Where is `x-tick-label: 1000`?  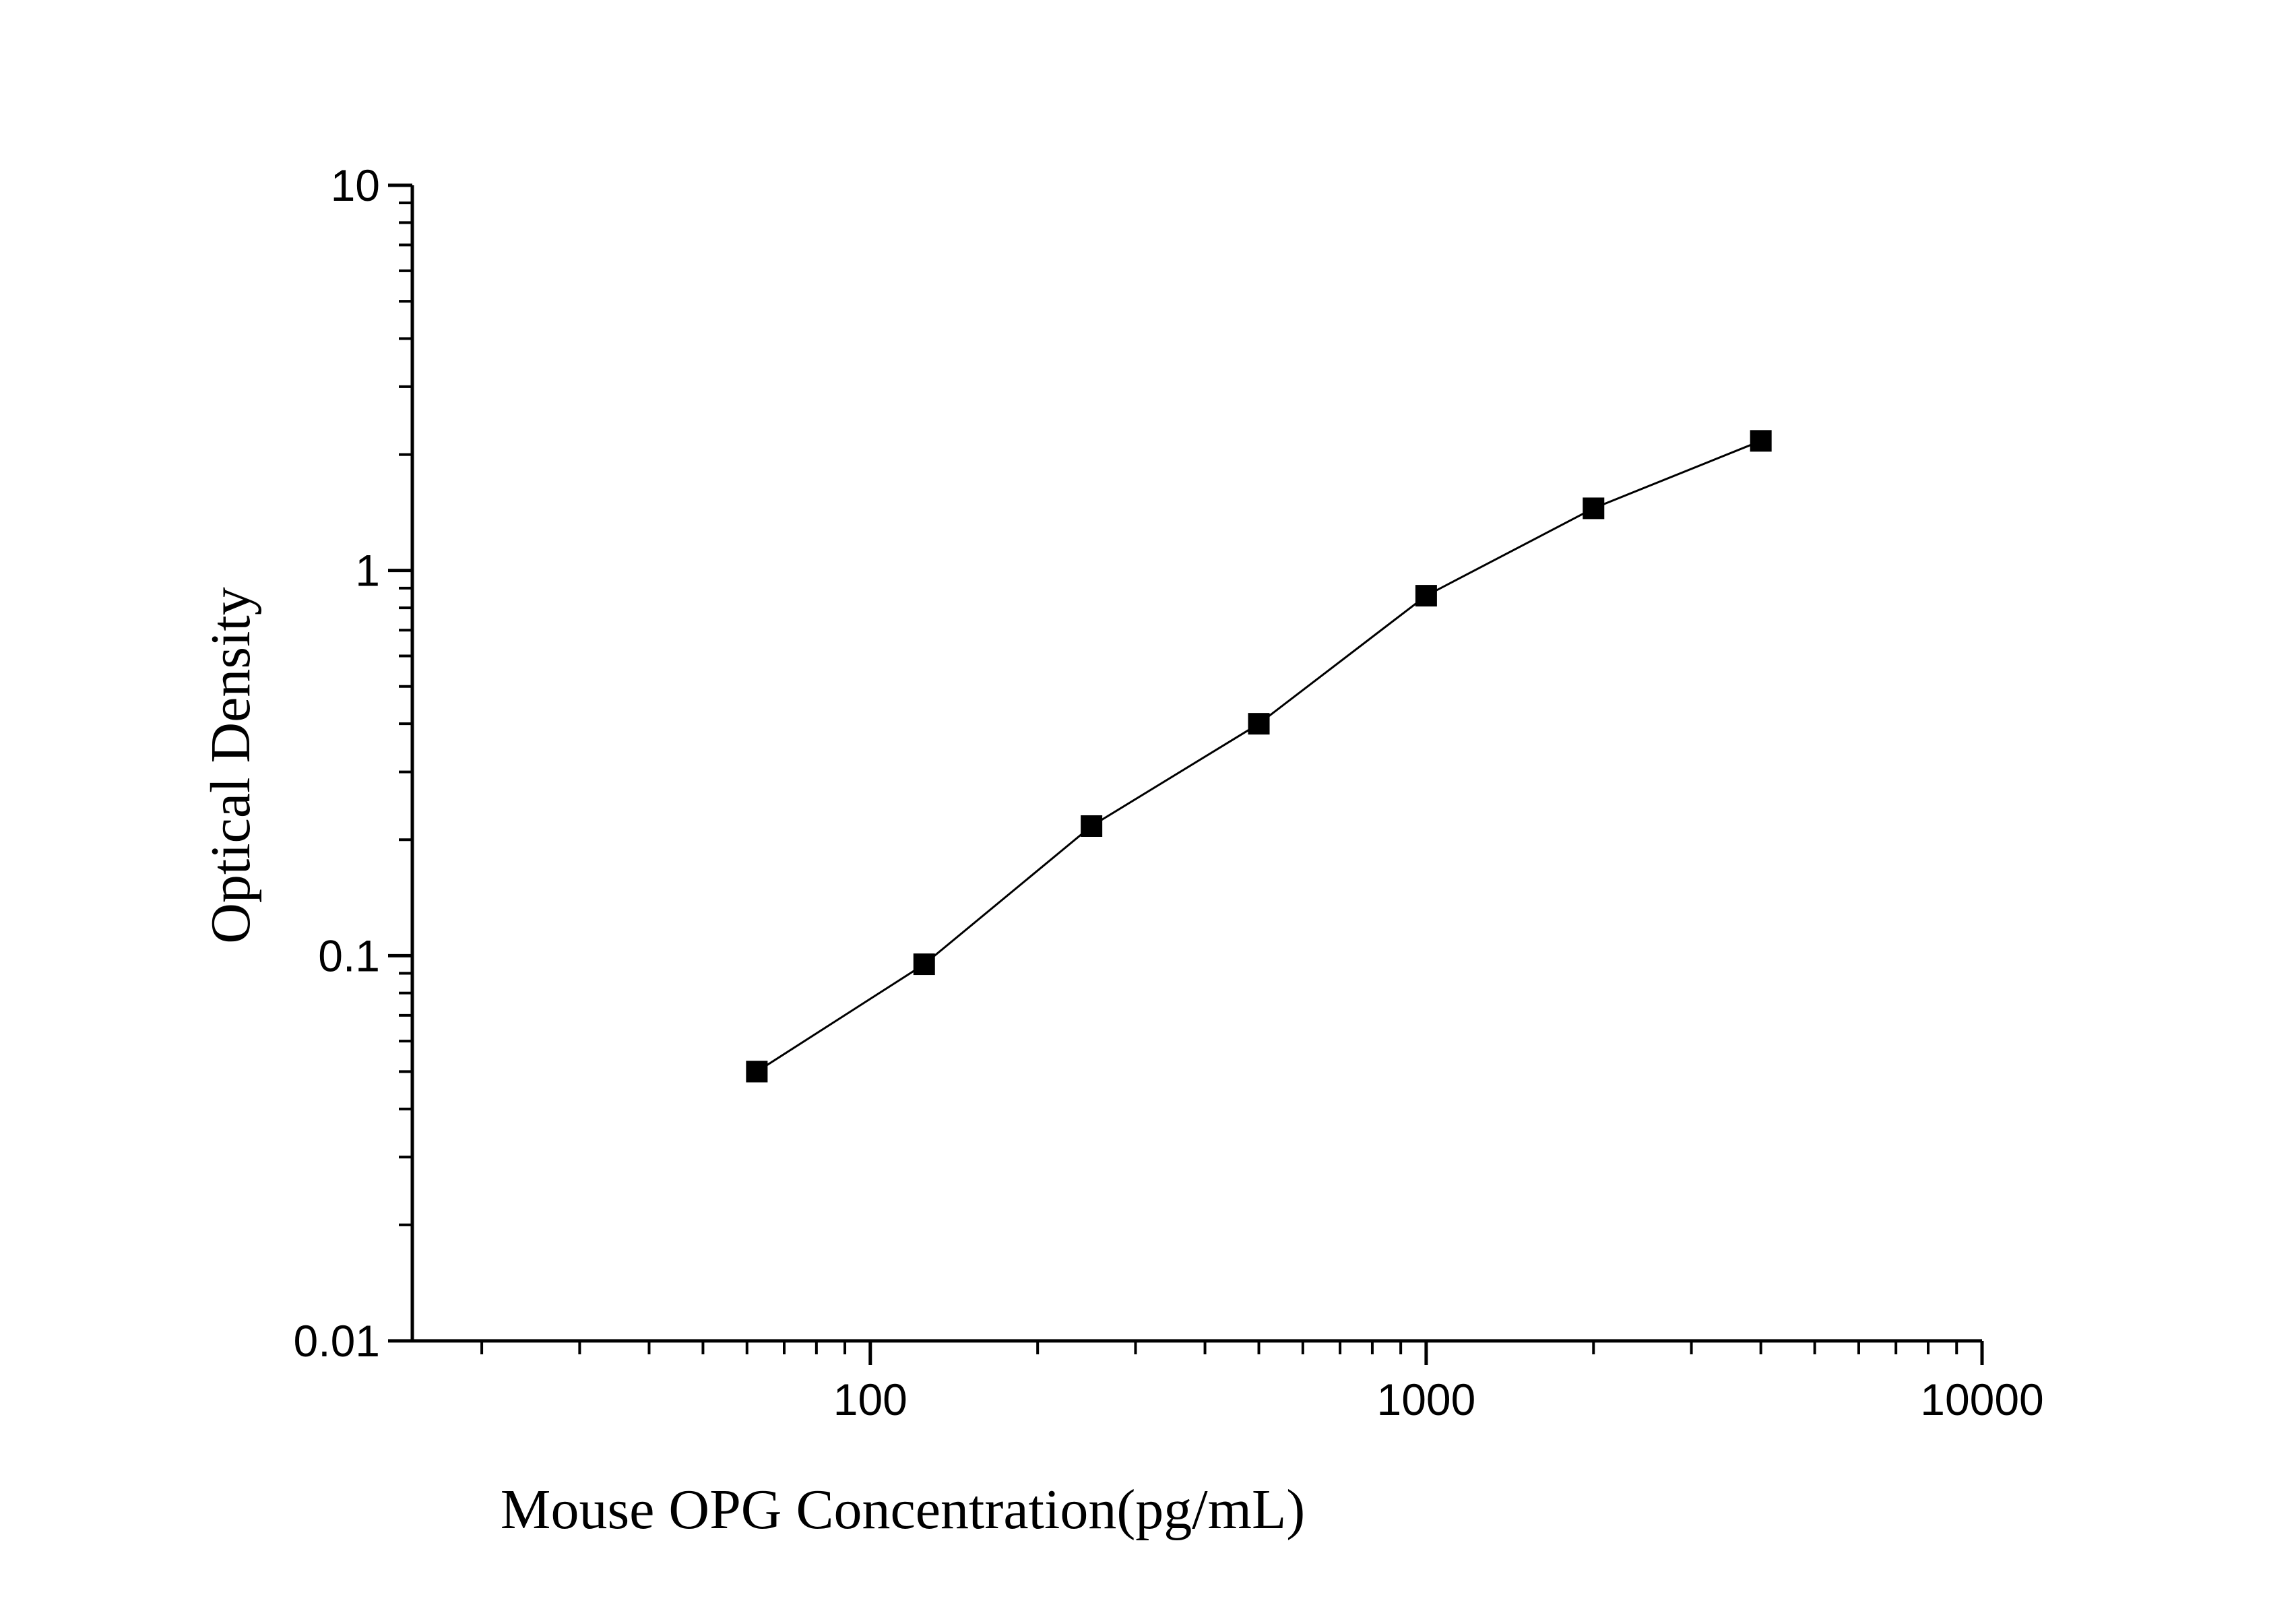 x-tick-label: 1000 is located at coordinates (1425, 1399).